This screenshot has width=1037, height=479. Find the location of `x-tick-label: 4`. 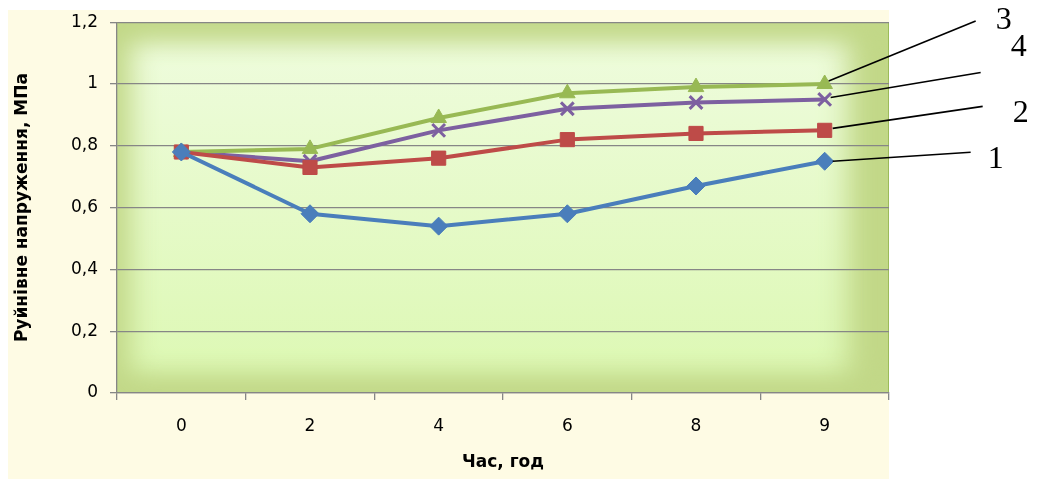

x-tick-label: 4 is located at coordinates (439, 424).